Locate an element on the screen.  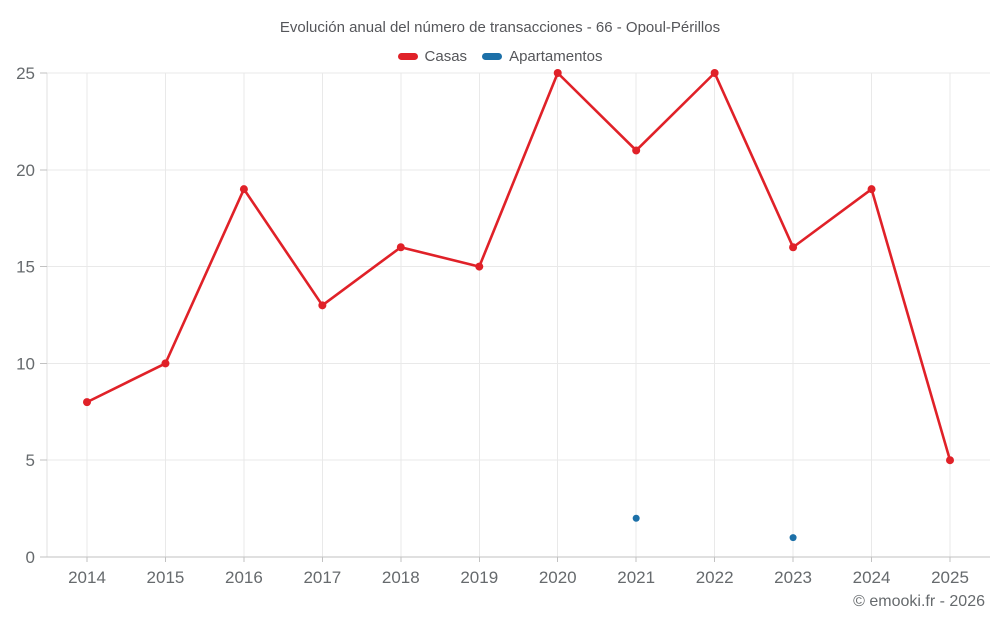
credit-text: © emooki.fr - 2026 is located at coordinates (919, 601).